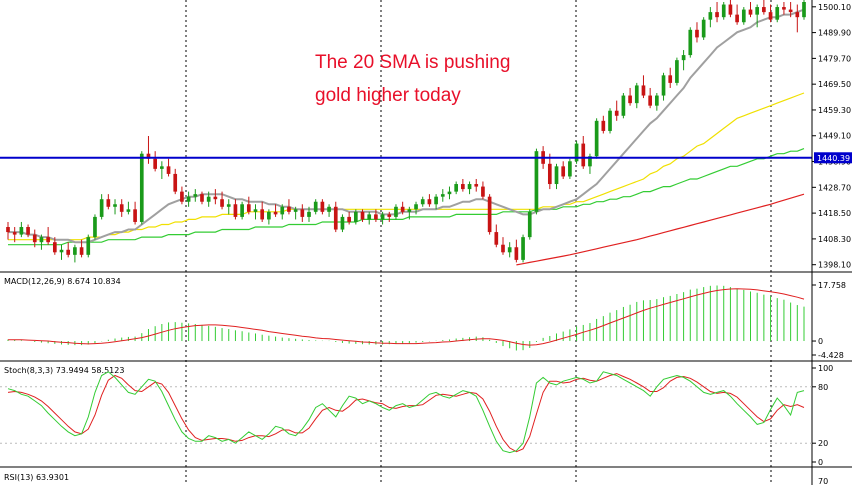 This screenshot has height=485, width=852. Describe the element at coordinates (820, 462) in the screenshot. I see `stochastic-tick-label: 0` at that location.